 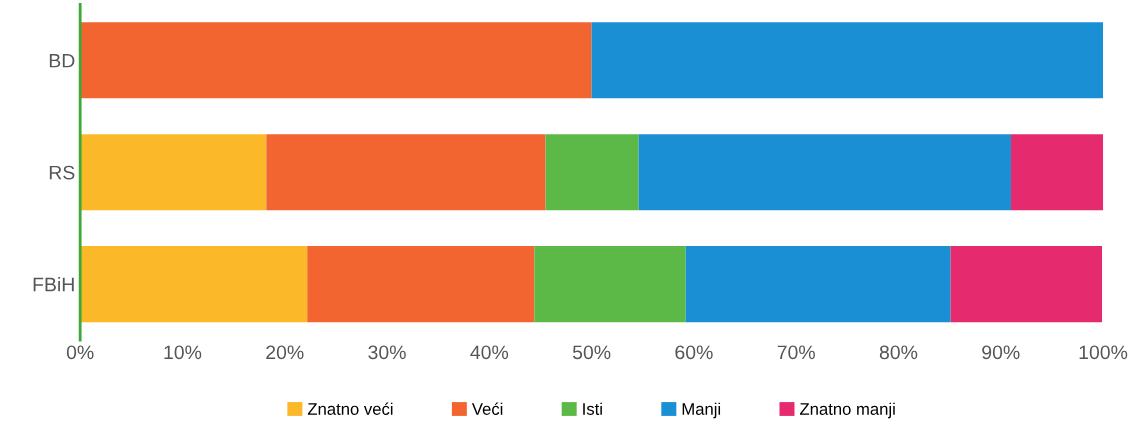 I want to click on x-tick-label: 100%, so click(x=1103, y=352).